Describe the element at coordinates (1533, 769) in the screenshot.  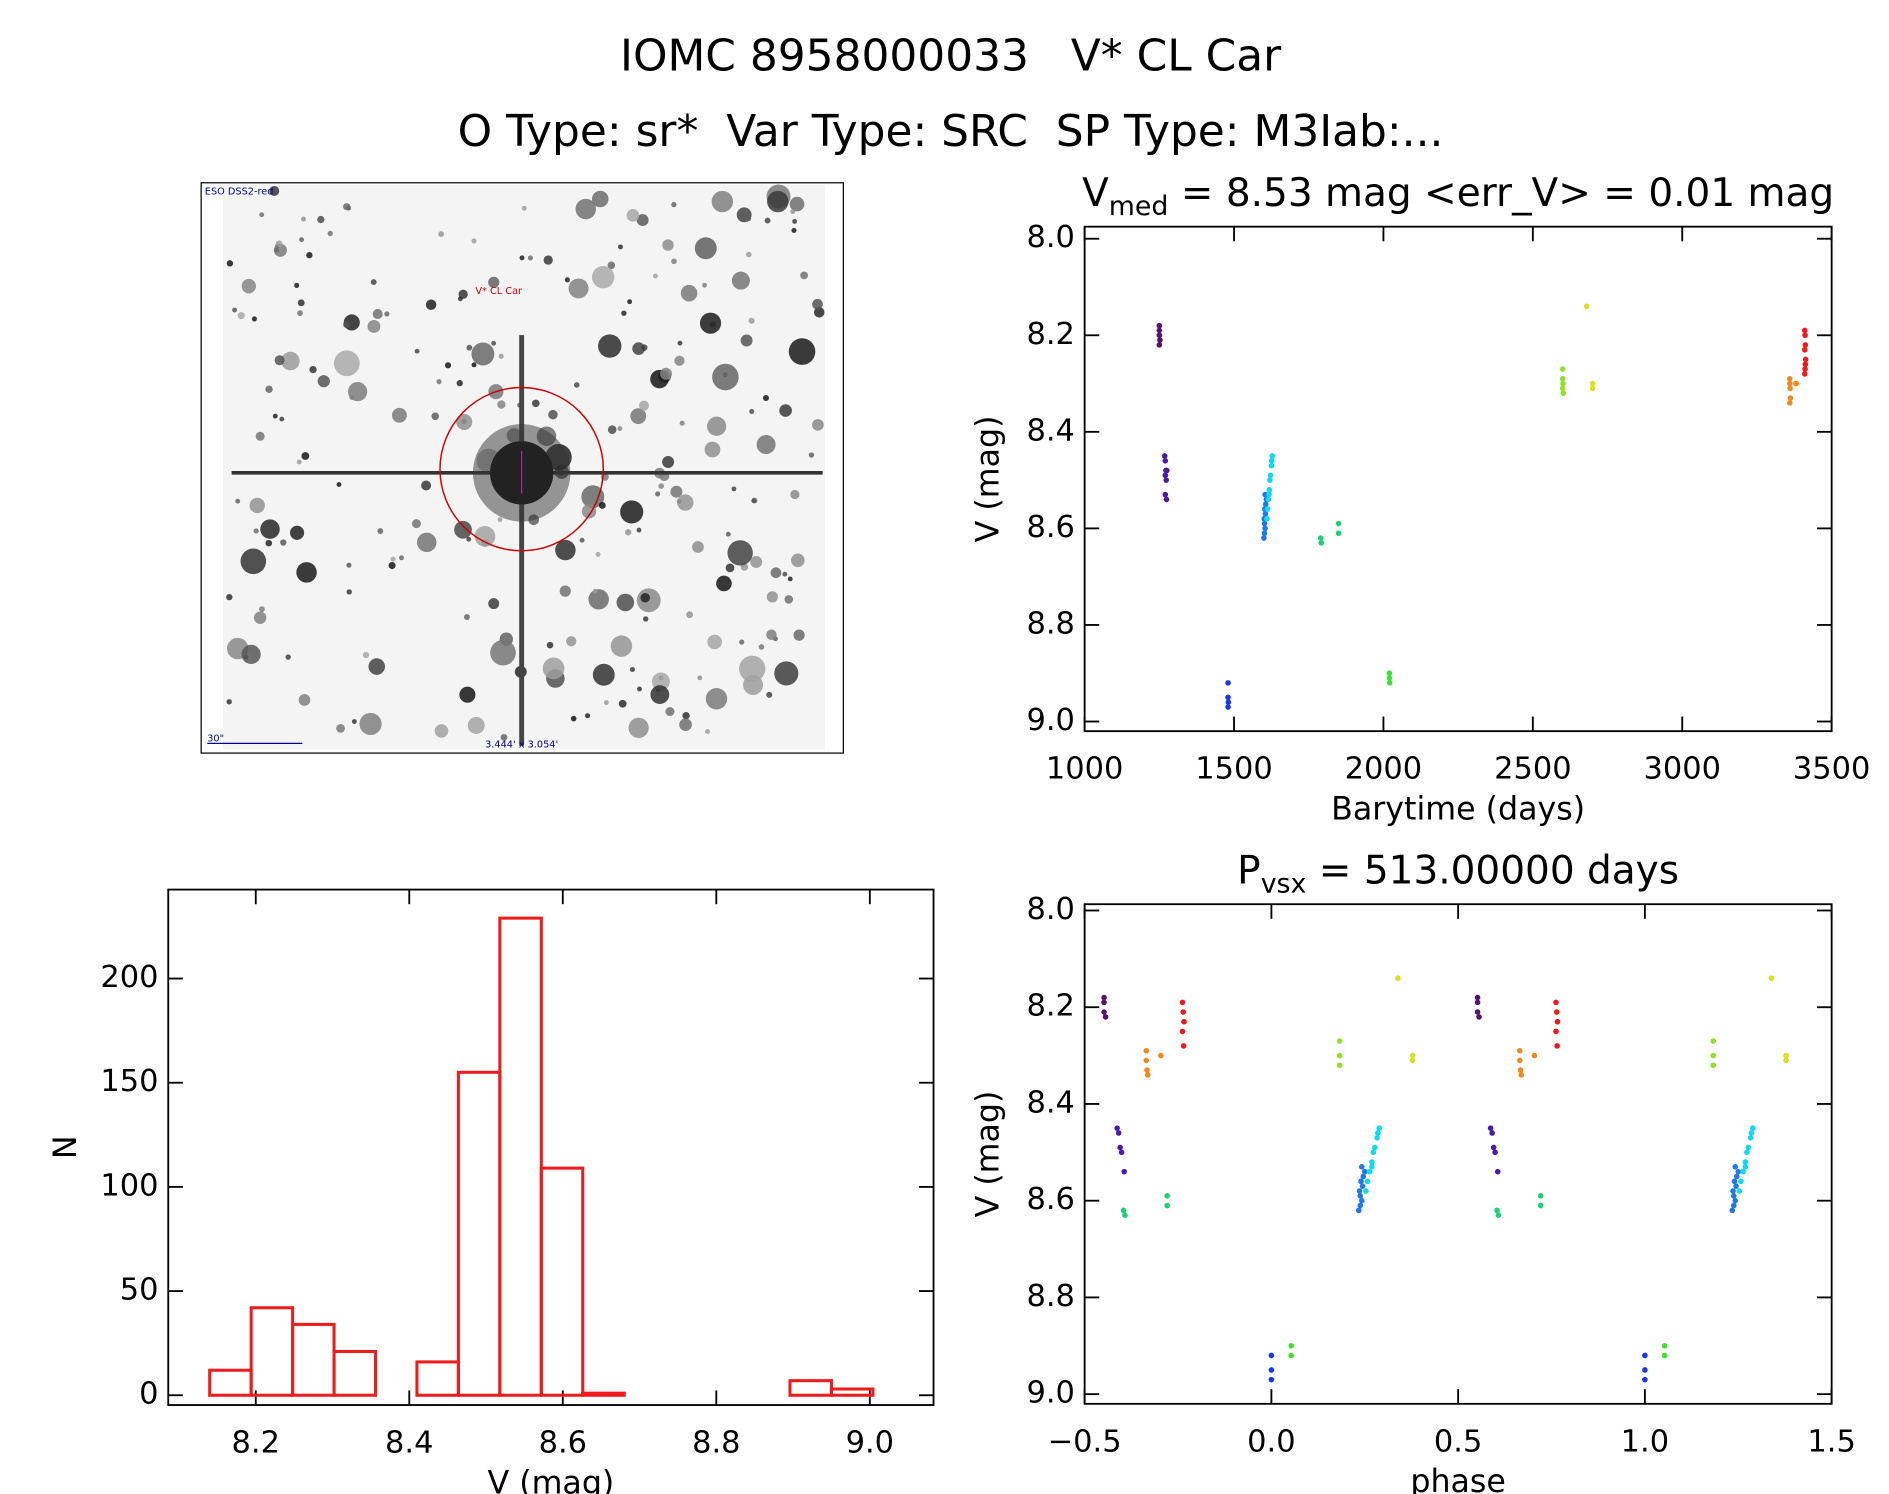
I see `x-tick-label: 2500` at that location.